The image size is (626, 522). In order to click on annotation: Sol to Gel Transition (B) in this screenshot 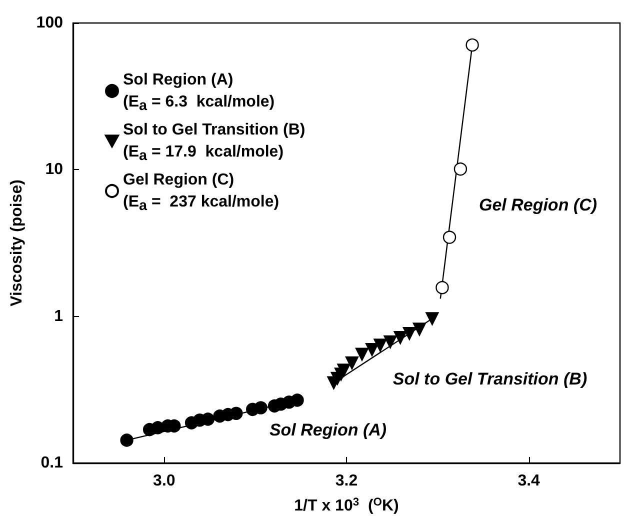, I will do `click(490, 379)`.